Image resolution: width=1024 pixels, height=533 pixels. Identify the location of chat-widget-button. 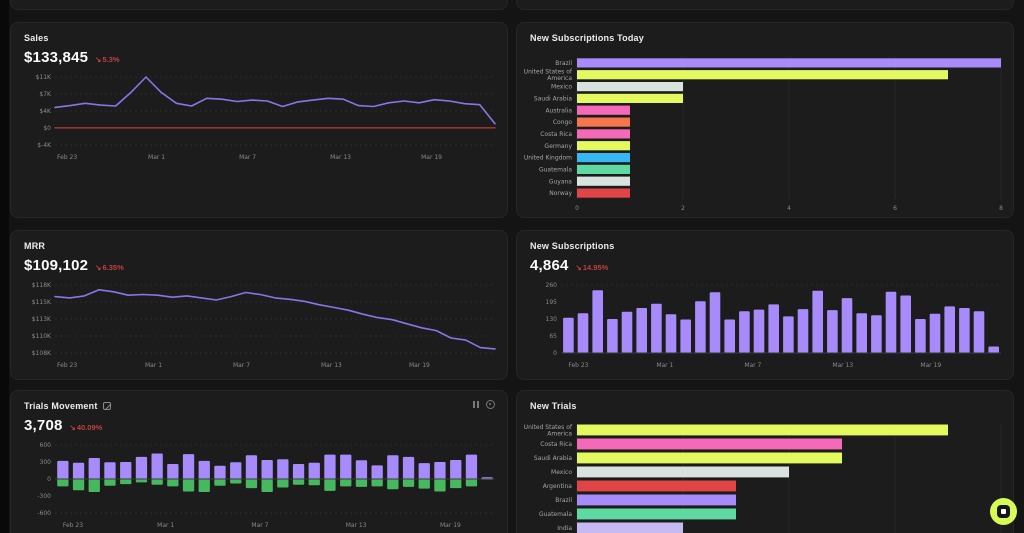
(1003, 511).